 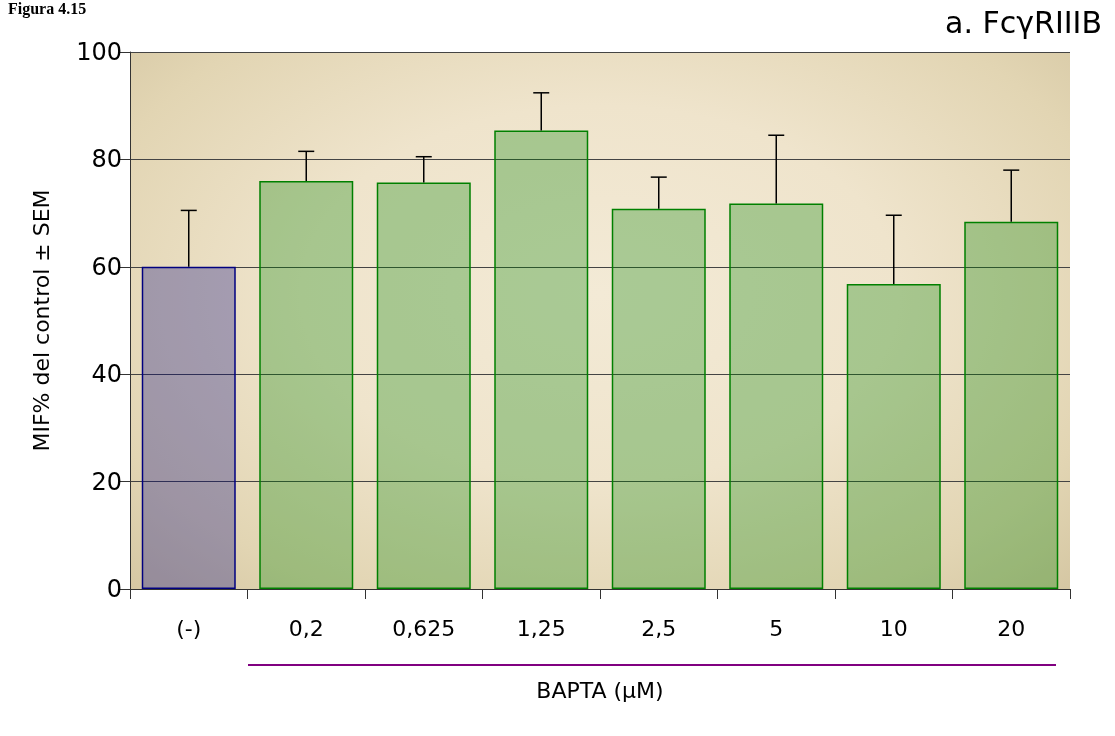 What do you see at coordinates (106, 481) in the screenshot?
I see `y-tick-label: 20` at bounding box center [106, 481].